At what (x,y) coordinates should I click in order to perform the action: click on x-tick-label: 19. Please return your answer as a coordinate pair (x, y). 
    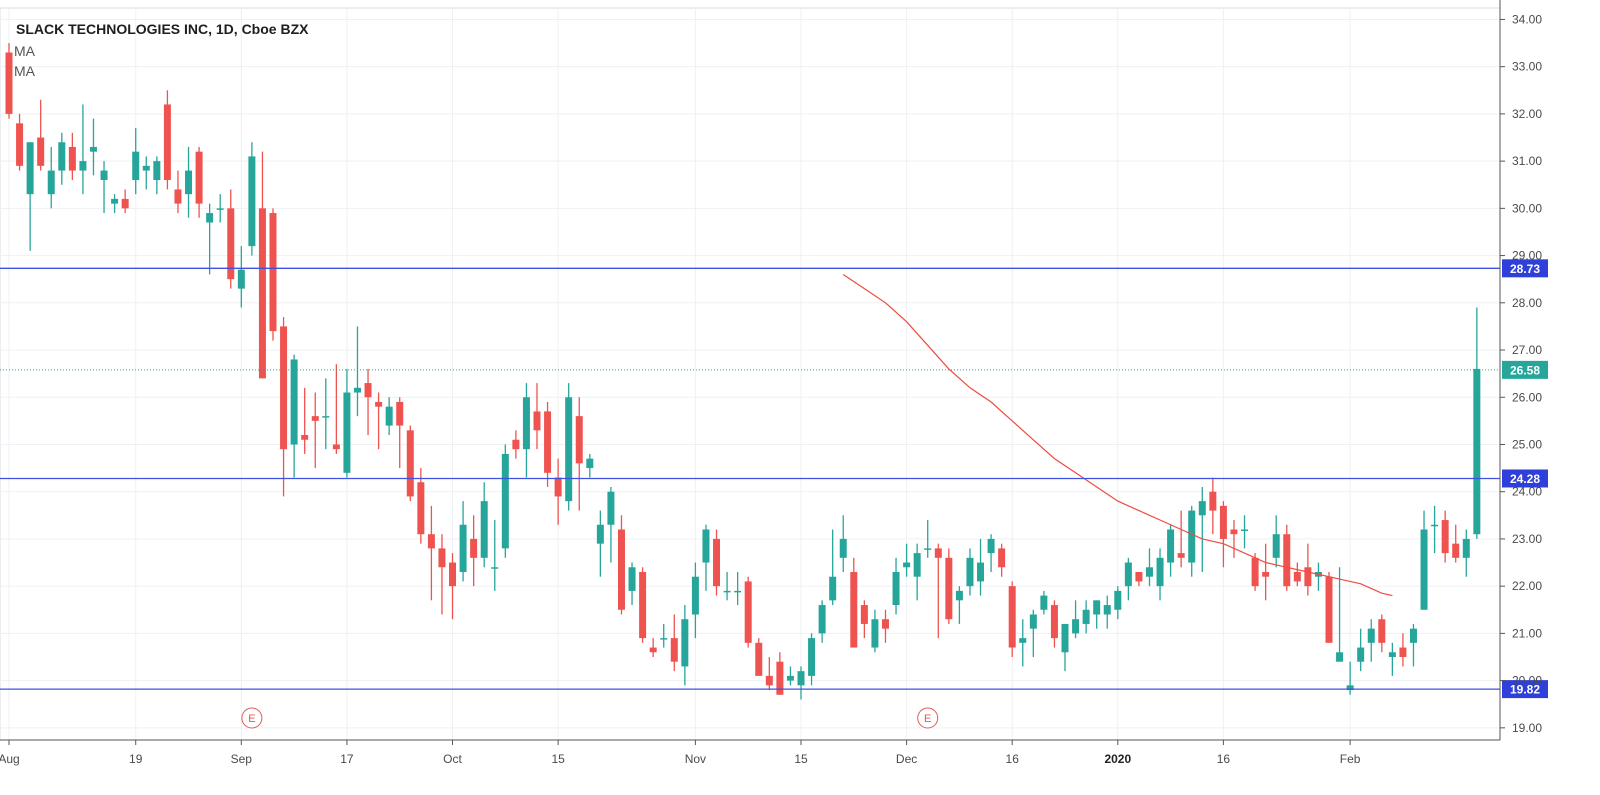
    Looking at the image, I should click on (136, 759).